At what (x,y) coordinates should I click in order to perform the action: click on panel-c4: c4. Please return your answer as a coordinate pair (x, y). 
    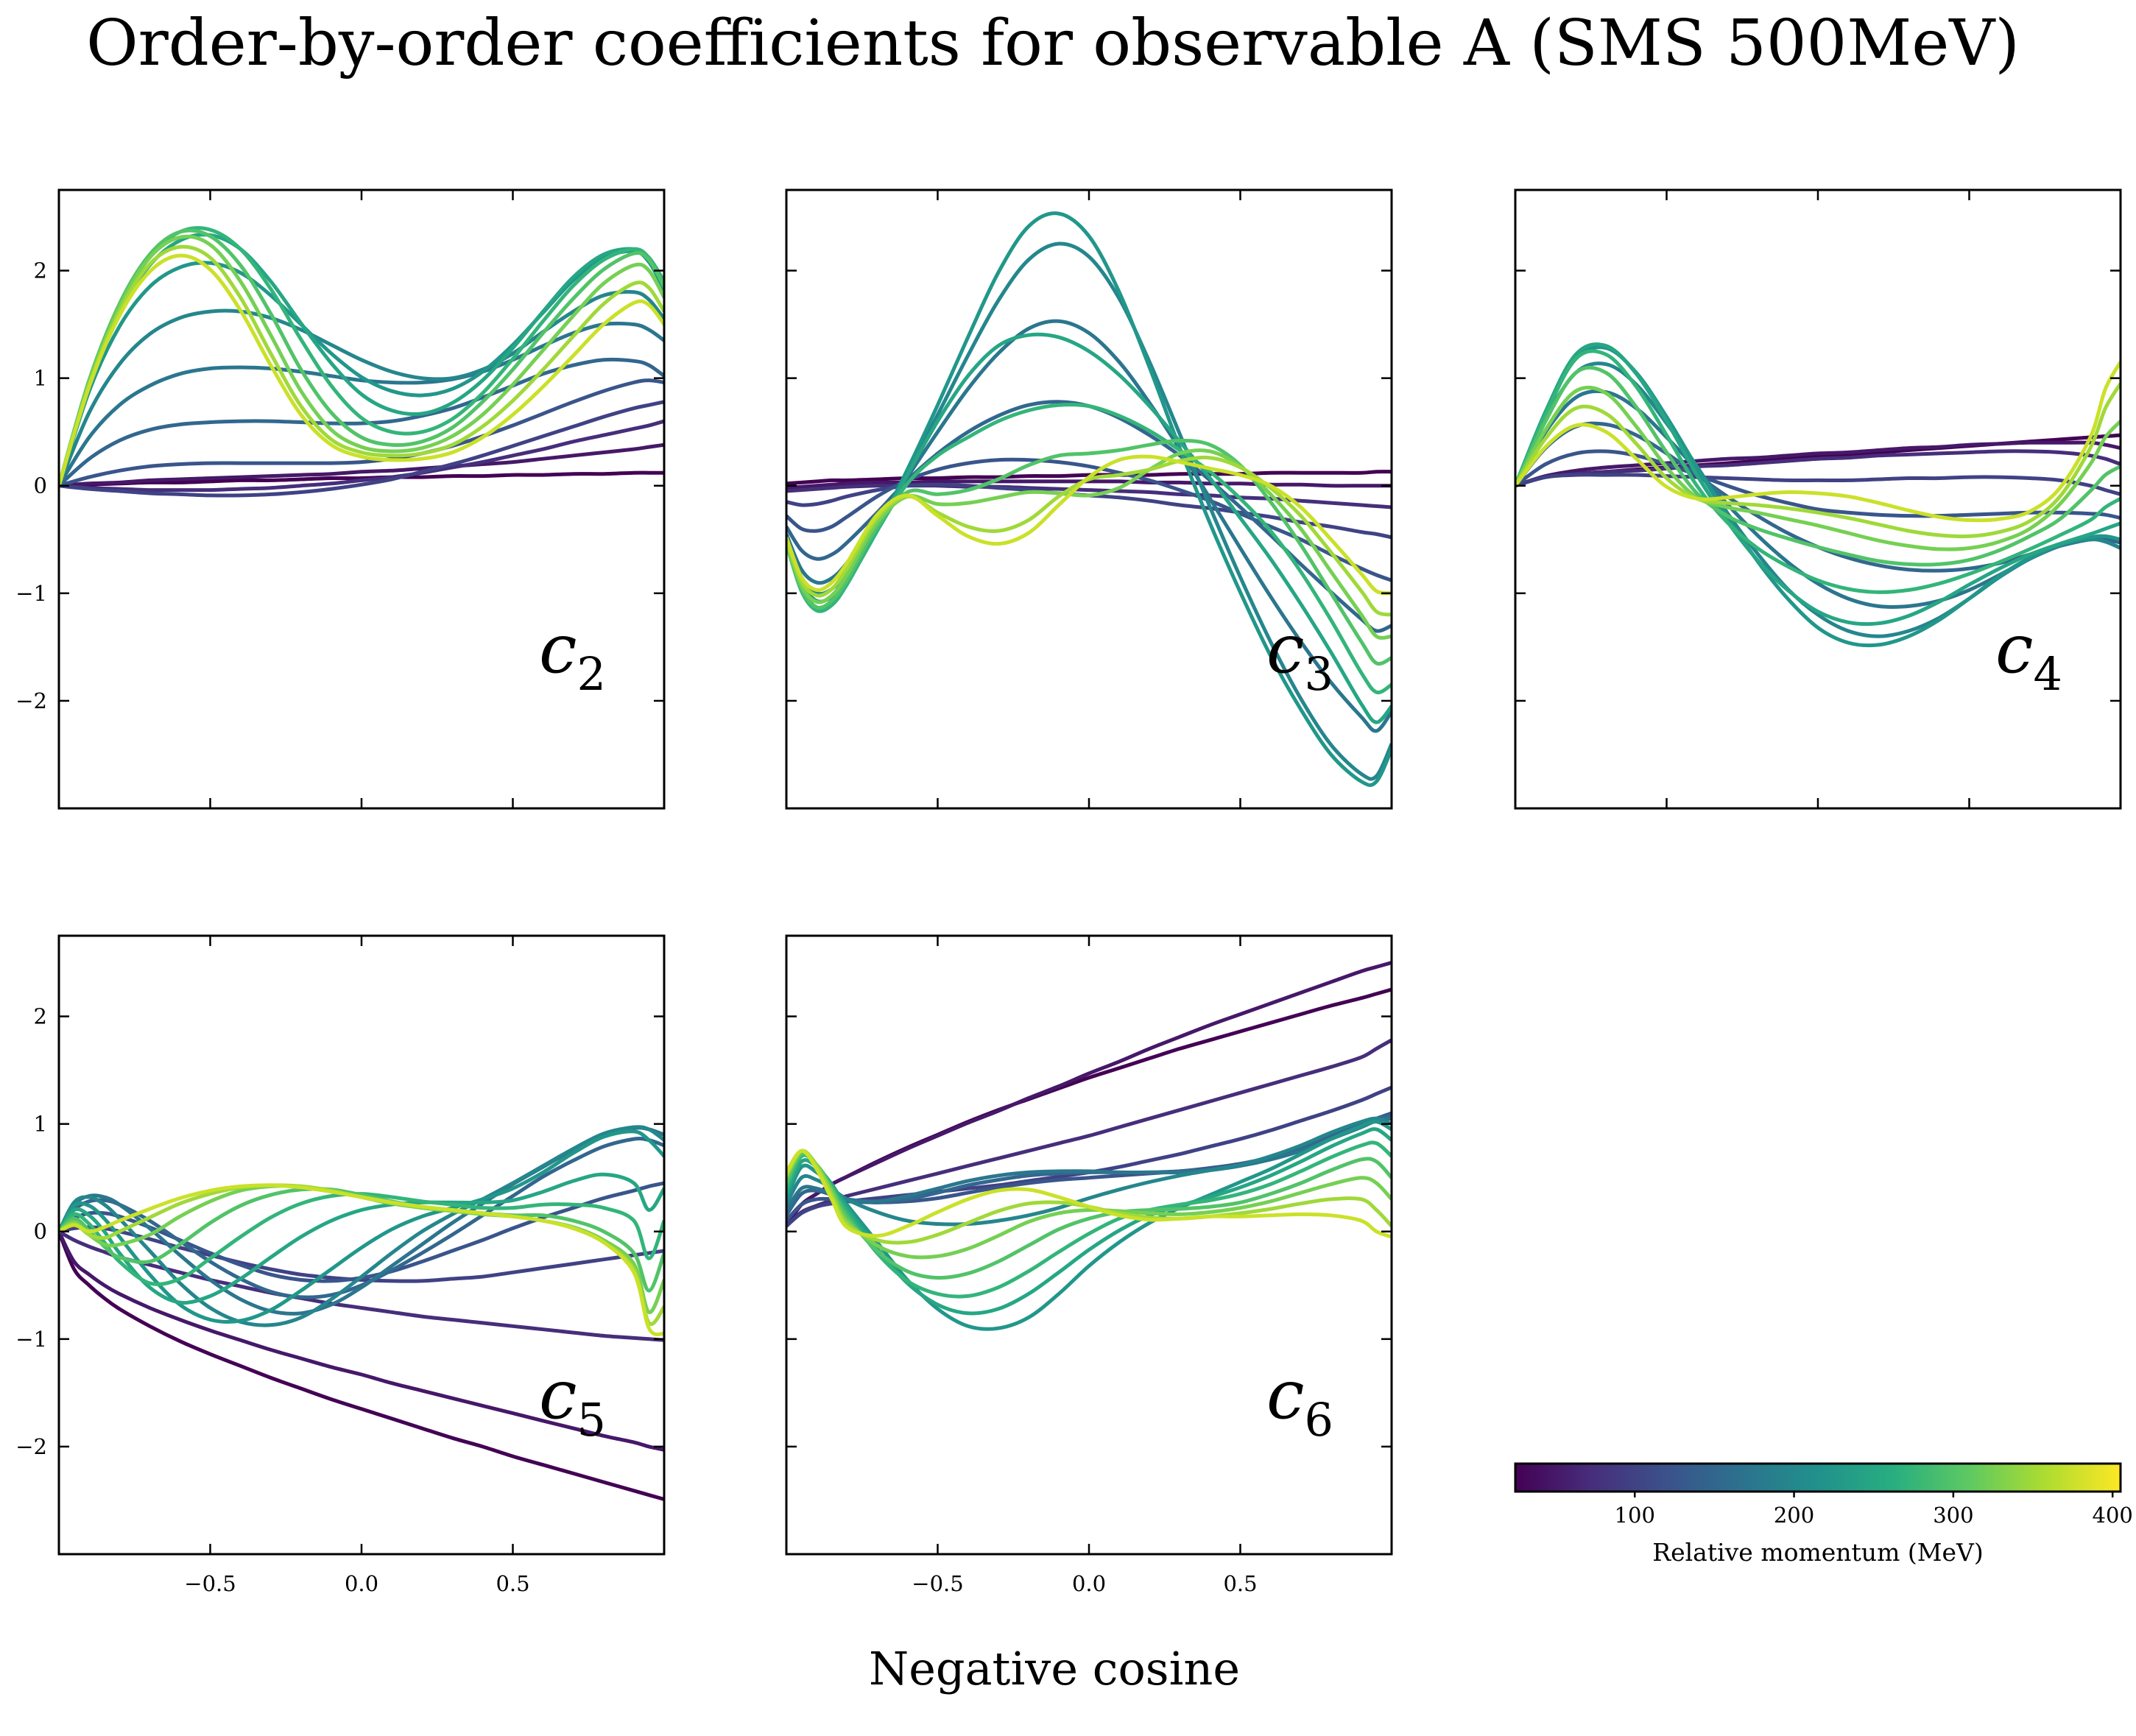
    Looking at the image, I should click on (1818, 499).